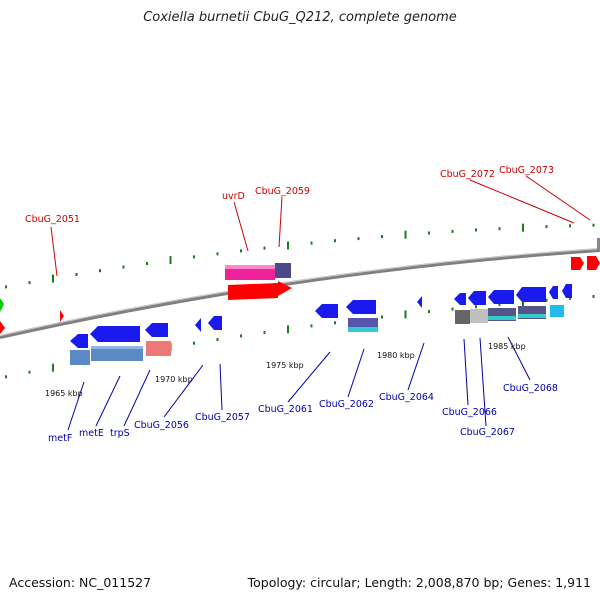 The image size is (600, 600). Describe the element at coordinates (356, 373) in the screenshot. I see `leader-CbuG_2062` at that location.